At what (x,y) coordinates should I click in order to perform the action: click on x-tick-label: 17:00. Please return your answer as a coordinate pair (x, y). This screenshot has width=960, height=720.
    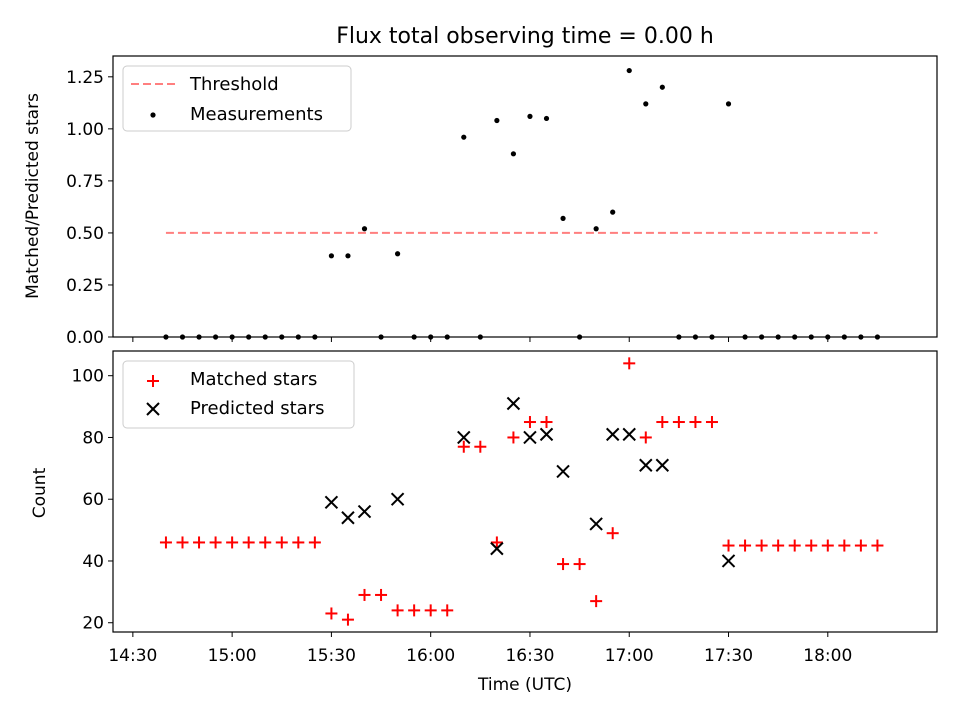
    Looking at the image, I should click on (629, 656).